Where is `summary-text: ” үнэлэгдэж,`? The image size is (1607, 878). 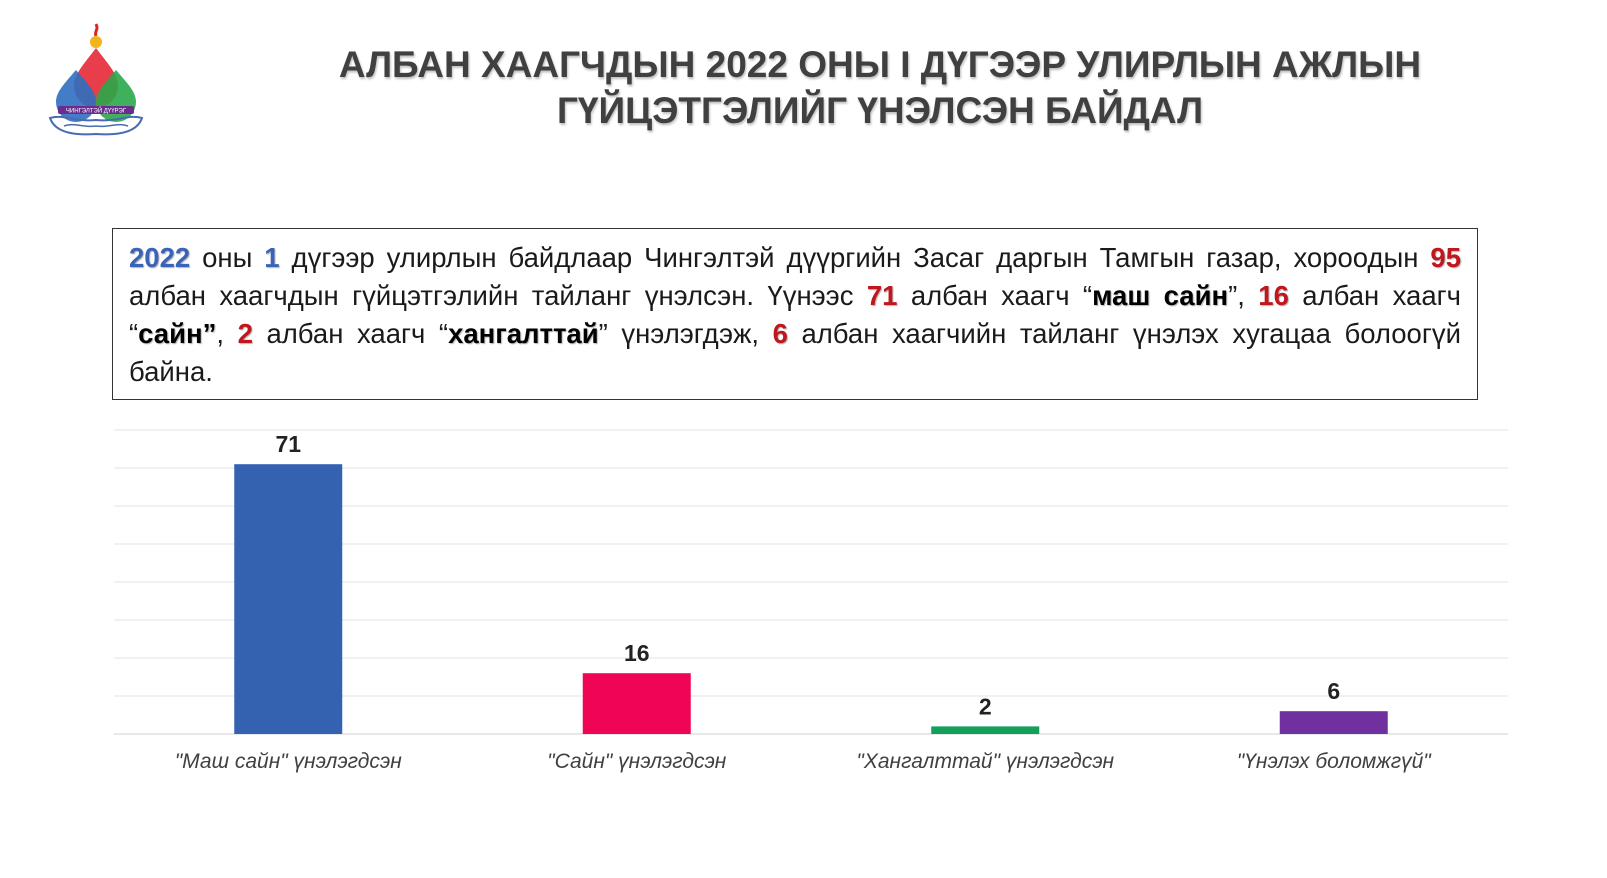
summary-text: ” үнэлэгдэж, is located at coordinates (685, 333).